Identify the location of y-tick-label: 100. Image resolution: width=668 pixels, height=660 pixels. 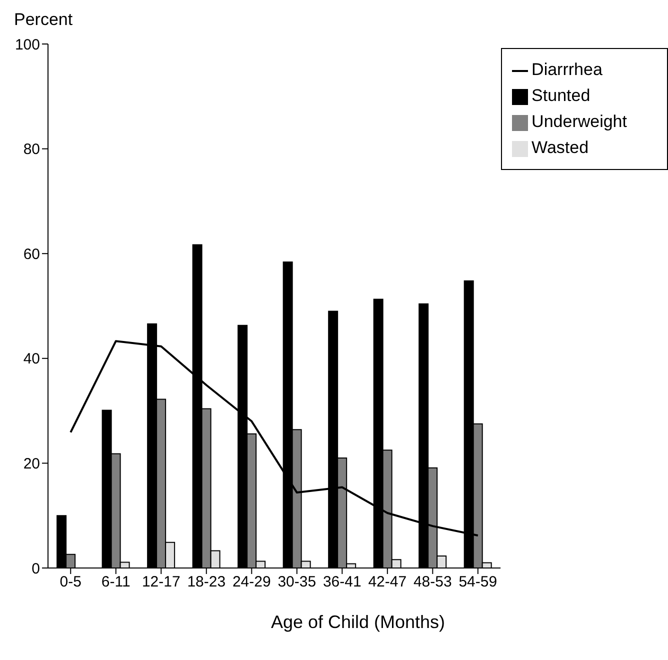
(27, 45).